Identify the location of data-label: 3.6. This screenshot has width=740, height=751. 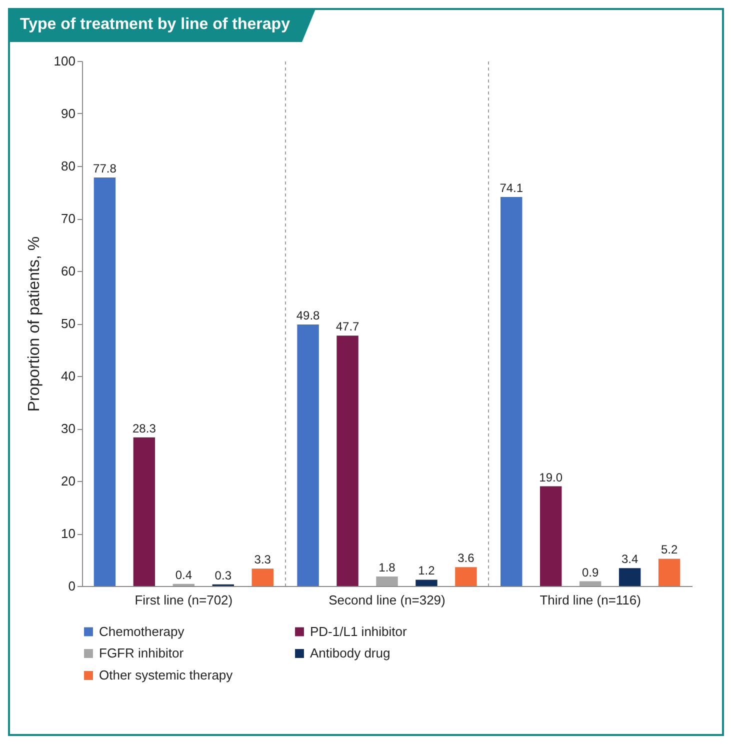
(466, 558).